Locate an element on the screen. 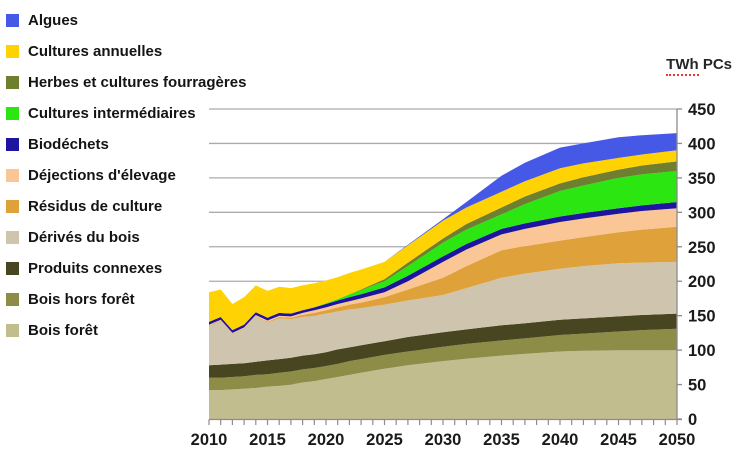 This screenshot has width=740, height=456. legend-label-cultures-intermediaires: Cultures intermédiaires is located at coordinates (112, 113).